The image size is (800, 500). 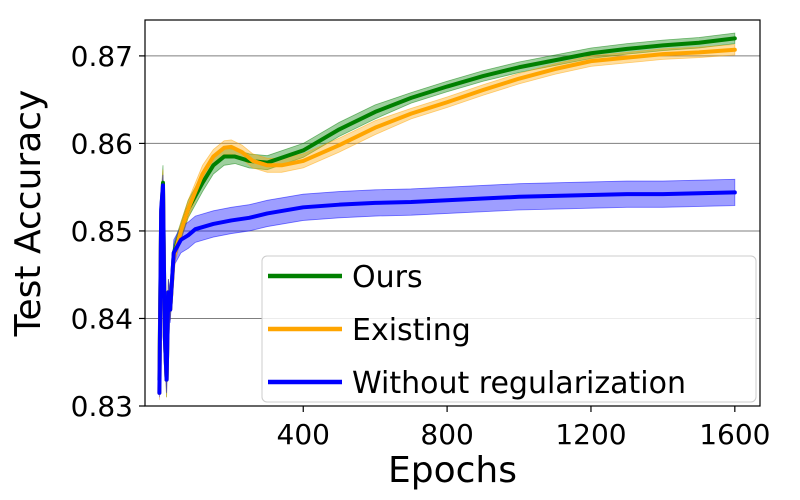 I want to click on legend-label-ours: Ours, so click(x=387, y=277).